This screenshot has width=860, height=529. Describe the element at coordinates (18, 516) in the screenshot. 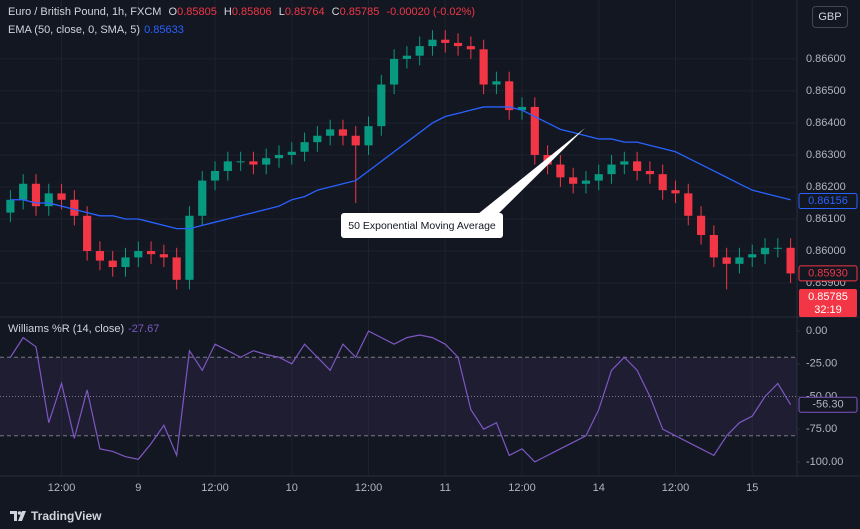

I see `logo-icon` at that location.